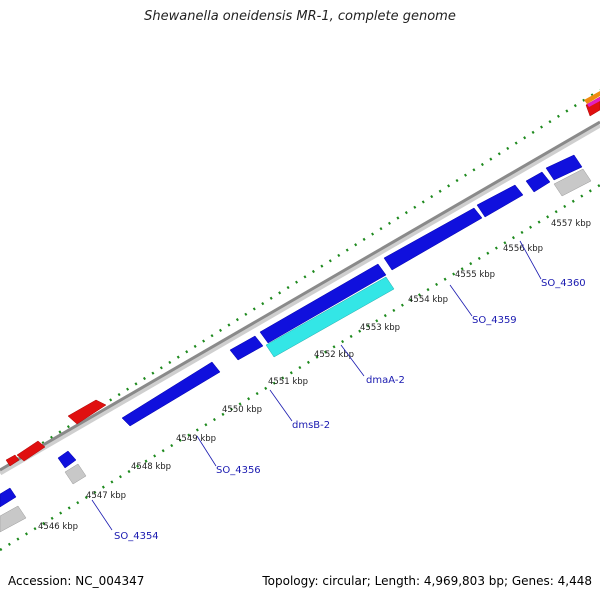  Describe the element at coordinates (385, 380) in the screenshot. I see `gene-label: dmaA-2` at that location.